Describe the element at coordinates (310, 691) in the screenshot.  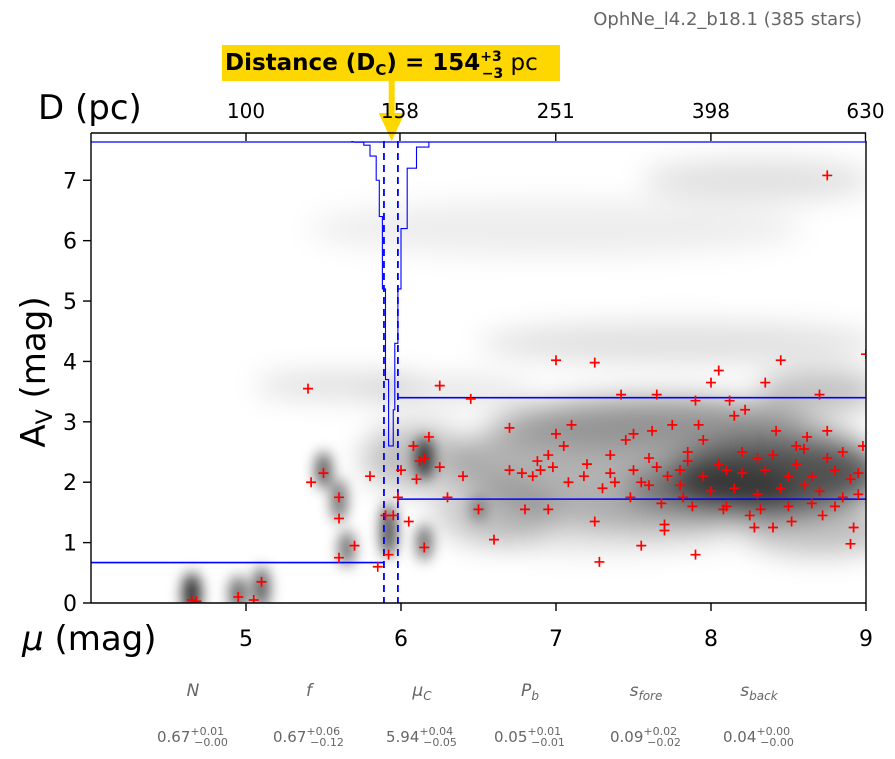
I see `param-name: f` at that location.